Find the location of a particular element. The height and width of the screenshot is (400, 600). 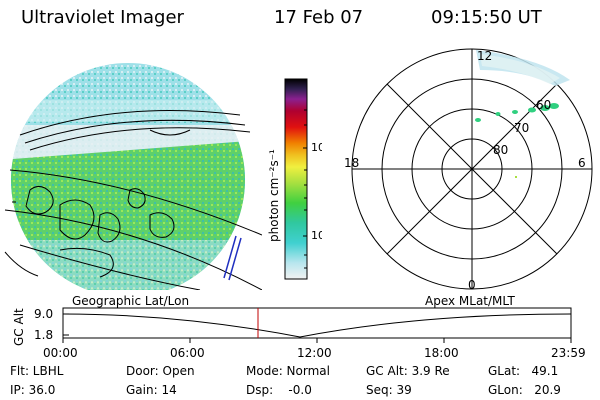

lat-label-60: 60 is located at coordinates (543, 105).